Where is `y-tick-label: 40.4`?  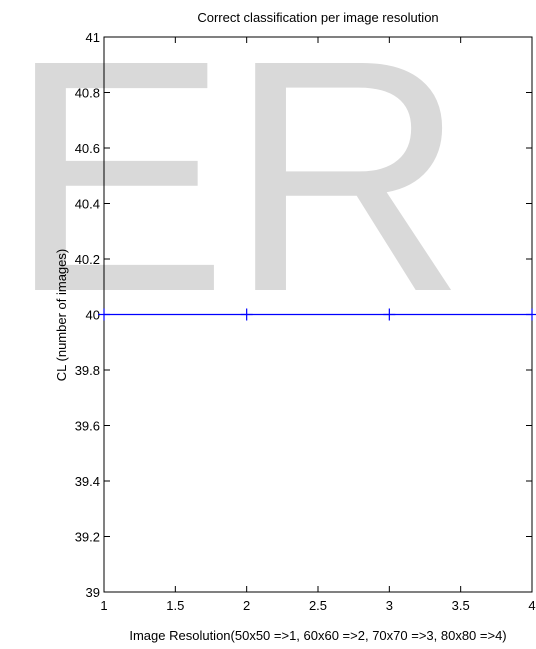
y-tick-label: 40.4 is located at coordinates (87, 204).